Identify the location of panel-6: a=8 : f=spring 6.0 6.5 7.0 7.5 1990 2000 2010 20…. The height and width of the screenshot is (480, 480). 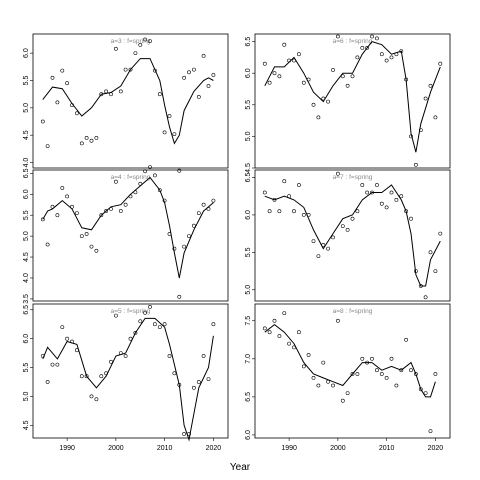
(348, 377).